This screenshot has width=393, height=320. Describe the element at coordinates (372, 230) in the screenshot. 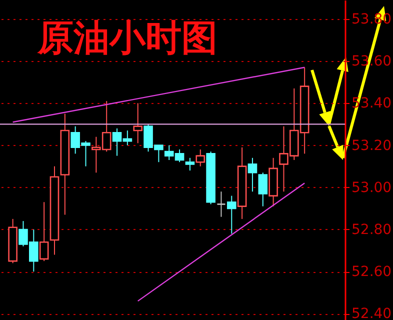

I see `y-tick-label: 52.80` at that location.